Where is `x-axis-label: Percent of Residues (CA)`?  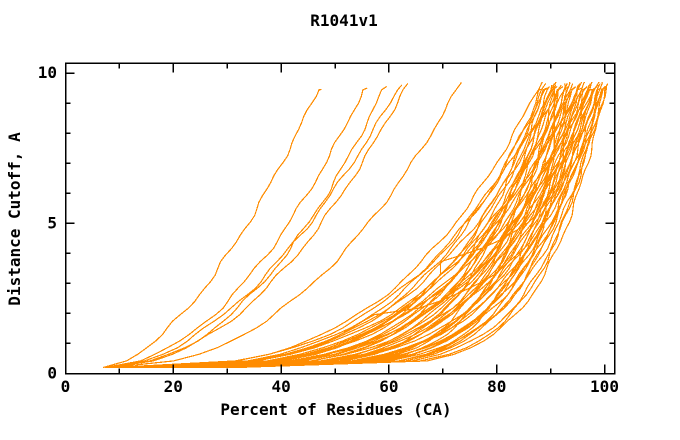 x-axis-label: Percent of Residues (CA) is located at coordinates (335, 409).